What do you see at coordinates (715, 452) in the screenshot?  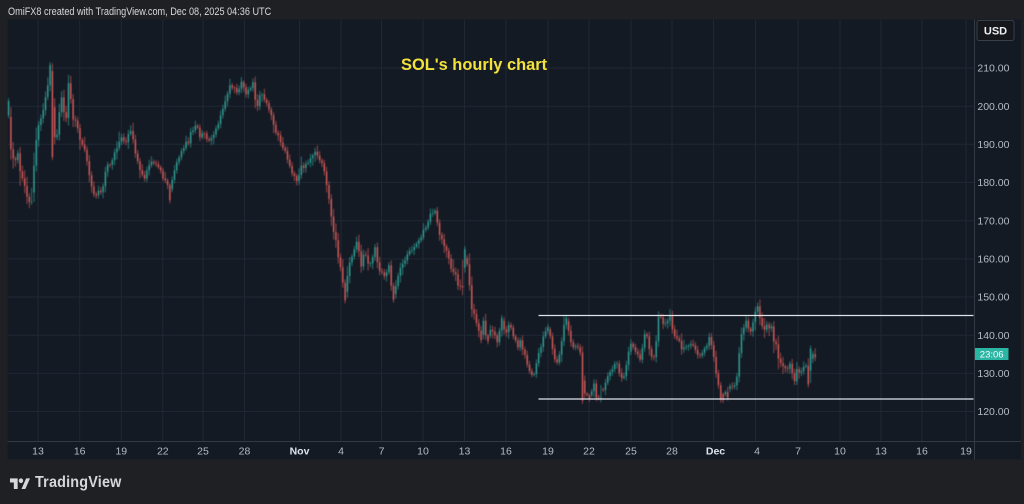 I see `svg-text: Dec` at bounding box center [715, 452].